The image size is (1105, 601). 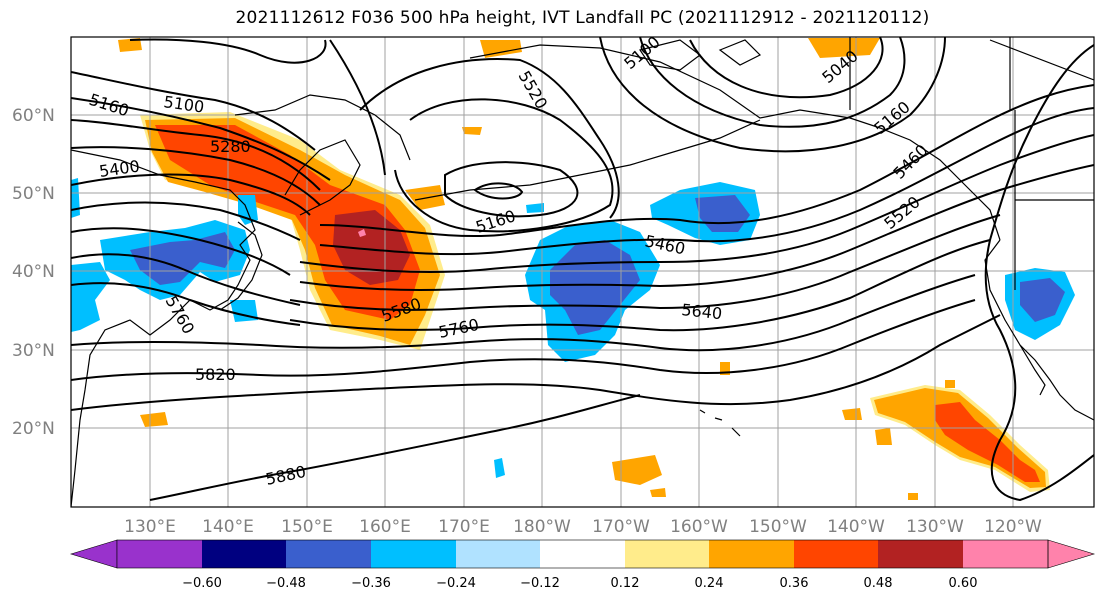 What do you see at coordinates (307, 527) in the screenshot?
I see `lon-label: 150°E` at bounding box center [307, 527].